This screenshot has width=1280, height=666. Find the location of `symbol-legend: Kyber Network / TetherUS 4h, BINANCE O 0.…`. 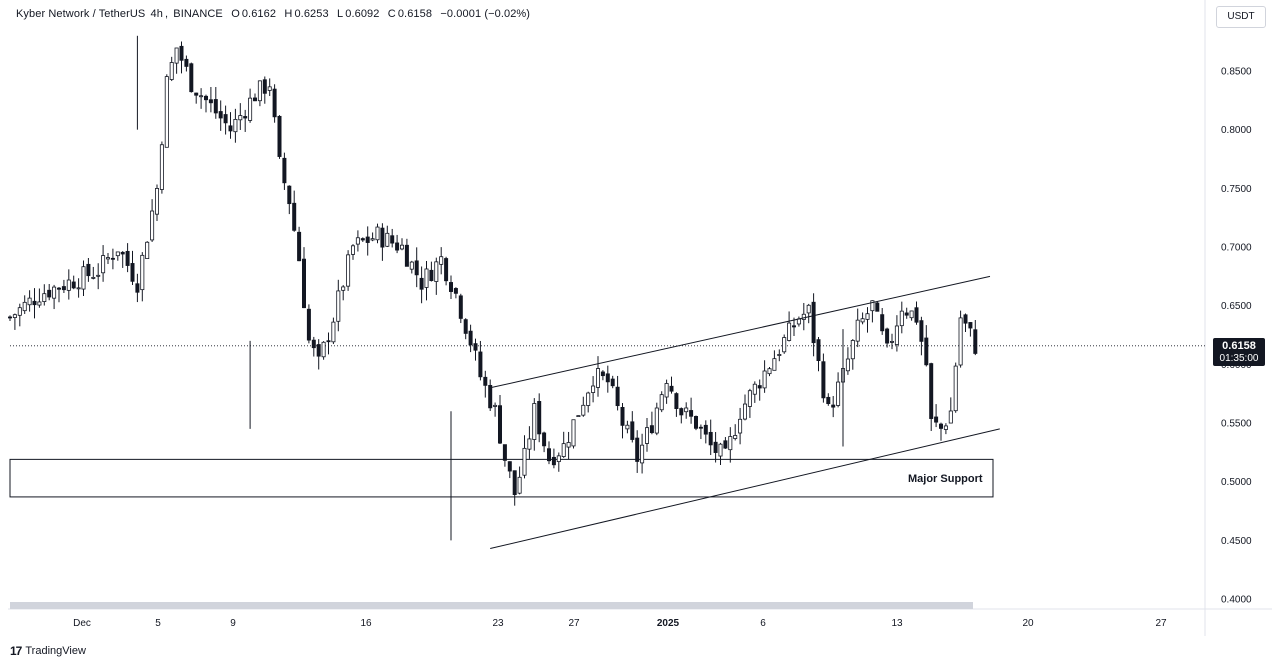

symbol-legend: Kyber Network / TetherUS 4h, BINANCE O 0.… is located at coordinates (273, 14).